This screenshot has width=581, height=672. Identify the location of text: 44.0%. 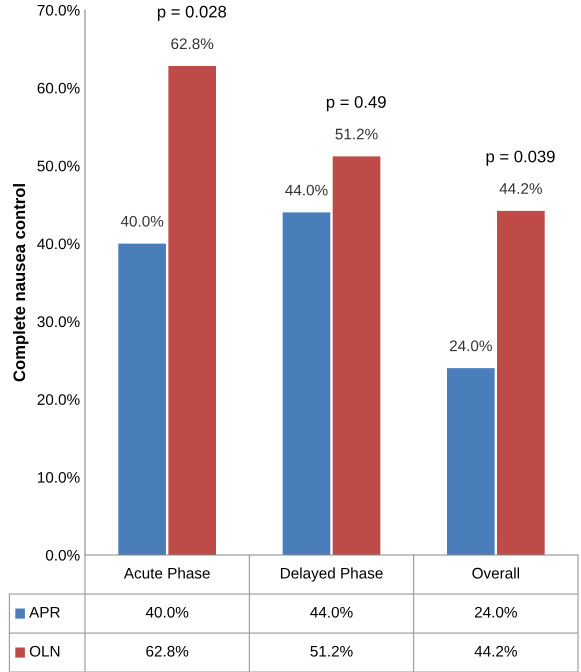
(306, 190).